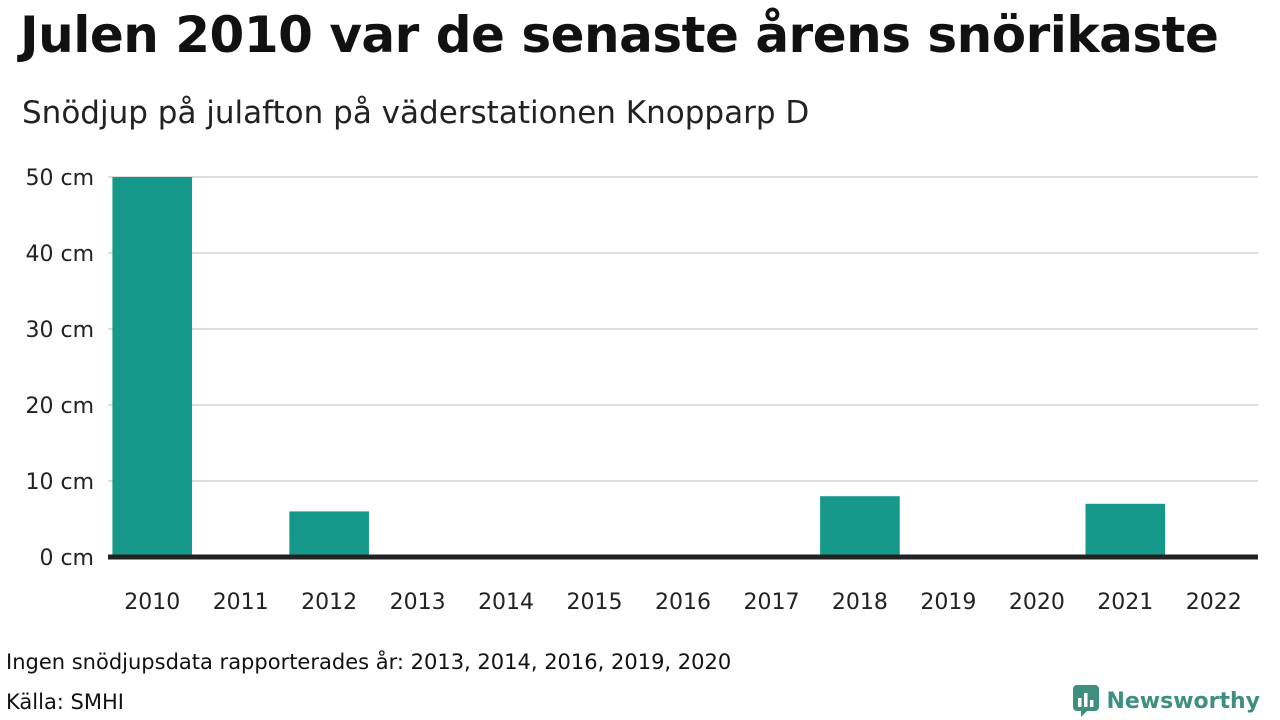  Describe the element at coordinates (65, 702) in the screenshot. I see `source-credit: Källa: SMHI` at that location.